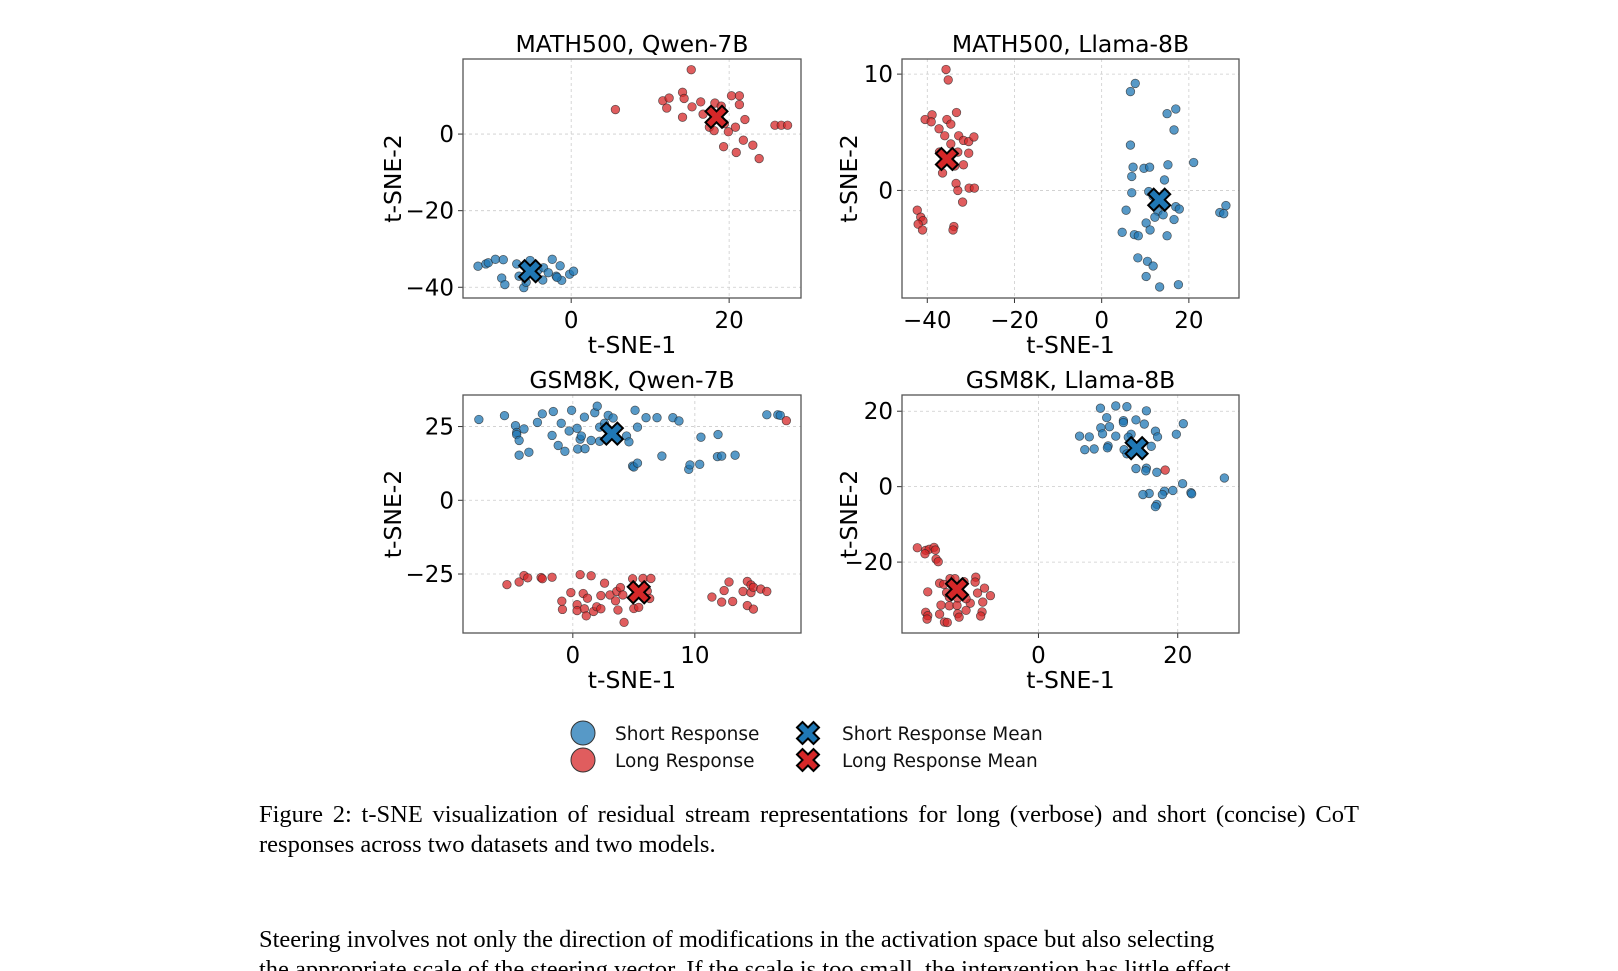  Describe the element at coordinates (808, 760) in the screenshot. I see `legend-long-mean-icon` at that location.